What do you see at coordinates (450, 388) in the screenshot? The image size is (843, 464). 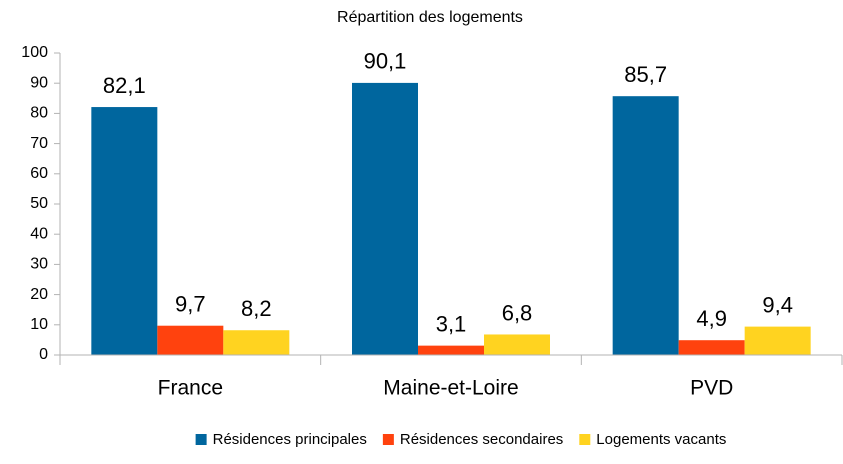 I see `x-tick-label: Maine-et-Loire` at bounding box center [450, 388].